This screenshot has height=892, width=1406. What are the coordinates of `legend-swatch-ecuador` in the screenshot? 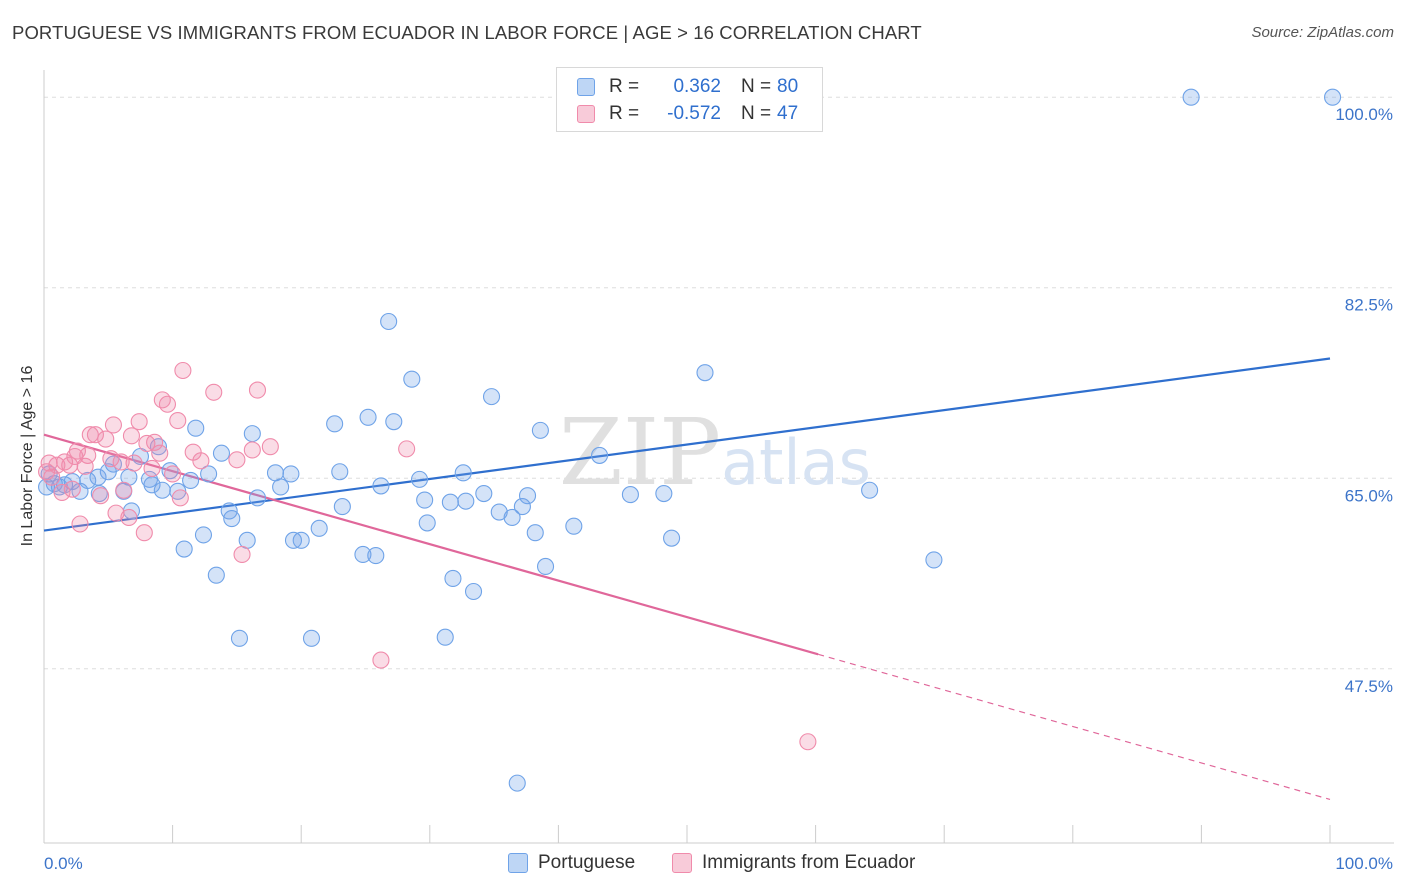 It's located at (586, 114).